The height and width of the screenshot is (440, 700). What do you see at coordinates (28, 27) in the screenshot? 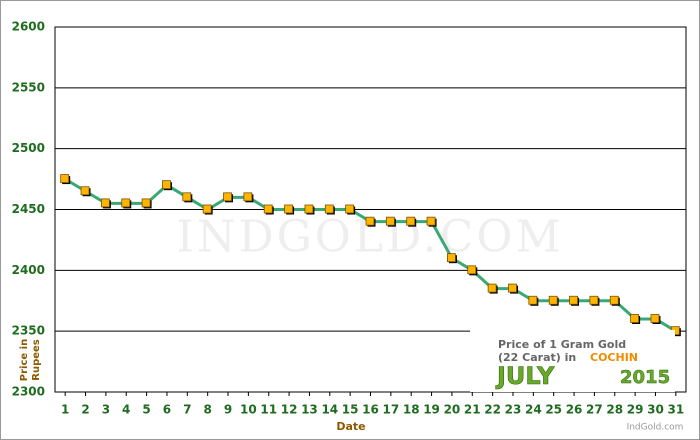
I see `y-tick-label: 2600` at bounding box center [28, 27].